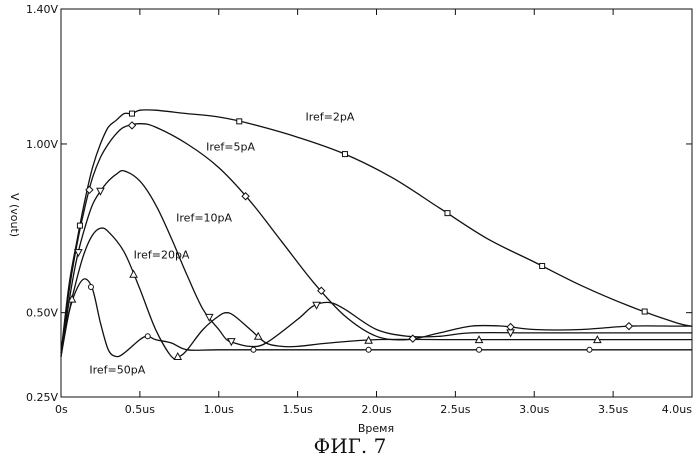 This screenshot has width=699, height=459. Describe the element at coordinates (230, 147) in the screenshot. I see `series-label-iref-5pa: Iref=5pA` at that location.